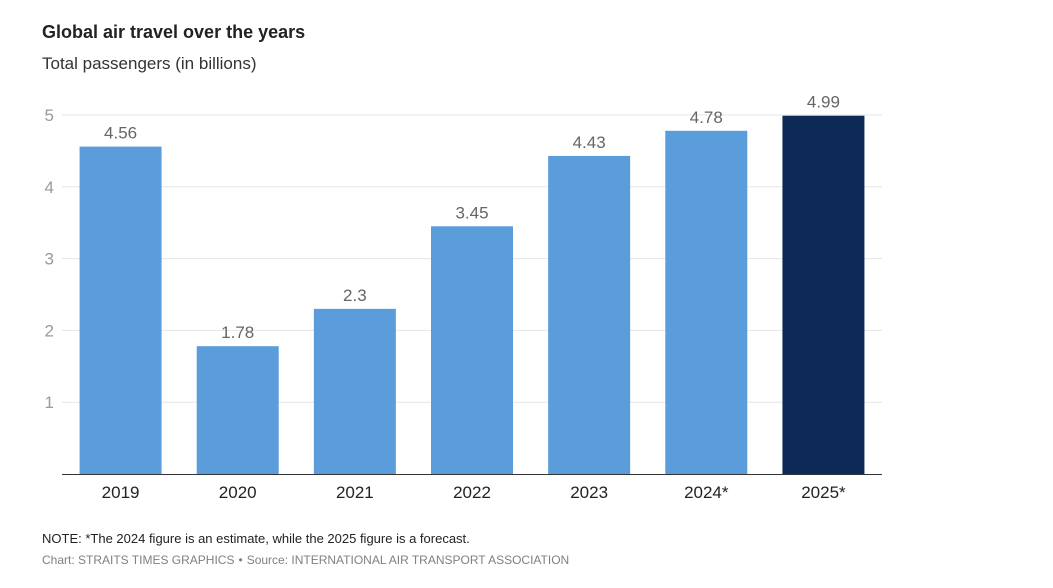 The height and width of the screenshot is (588, 1053). I want to click on bar-2019, so click(120, 310).